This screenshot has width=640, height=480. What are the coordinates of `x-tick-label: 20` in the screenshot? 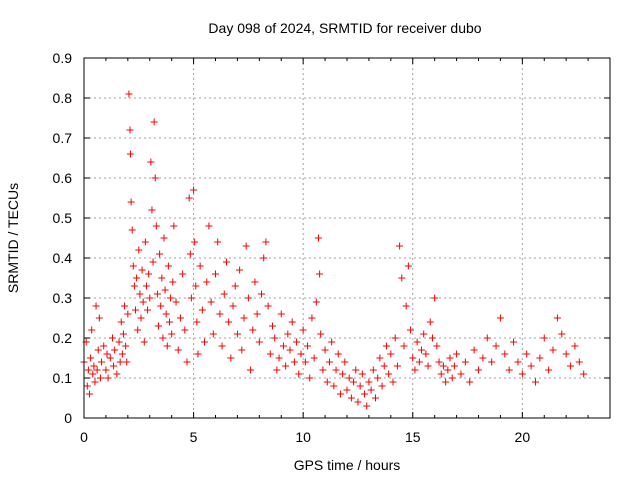 It's located at (523, 437).